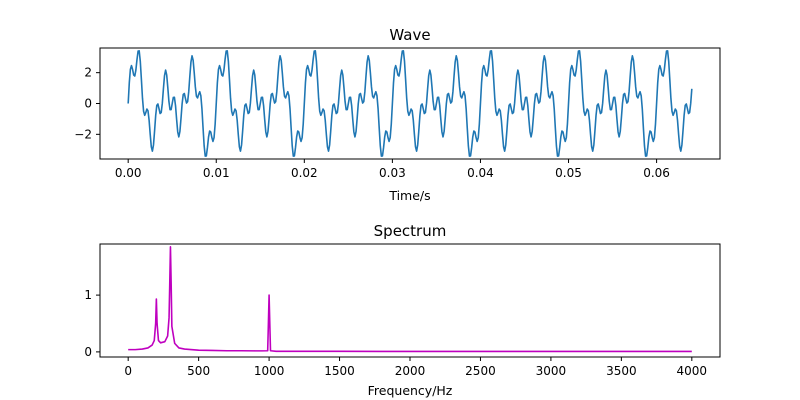 This screenshot has width=800, height=400. Describe the element at coordinates (409, 195) in the screenshot. I see `wave-x-axis-label: Time/s` at that location.